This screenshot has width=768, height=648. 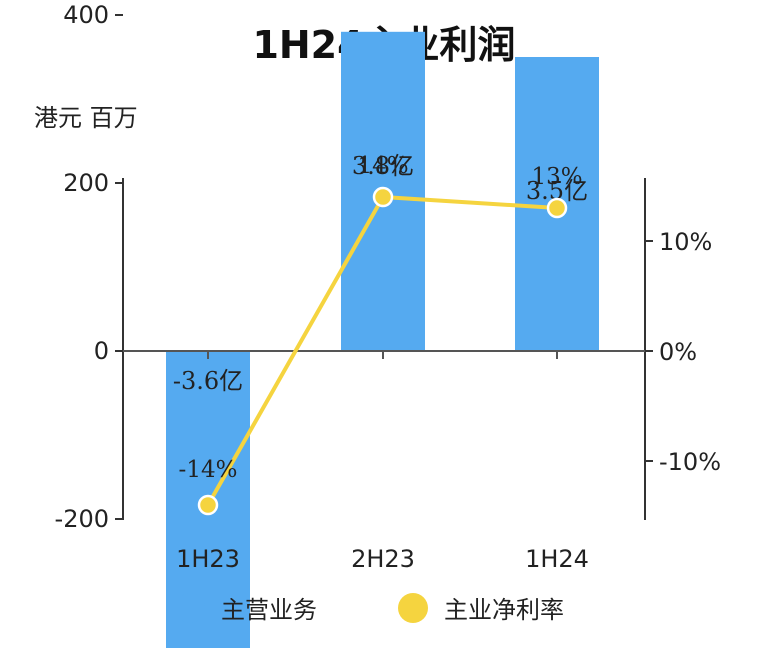 I want to click on legend-line-swatch, so click(x=413, y=607).